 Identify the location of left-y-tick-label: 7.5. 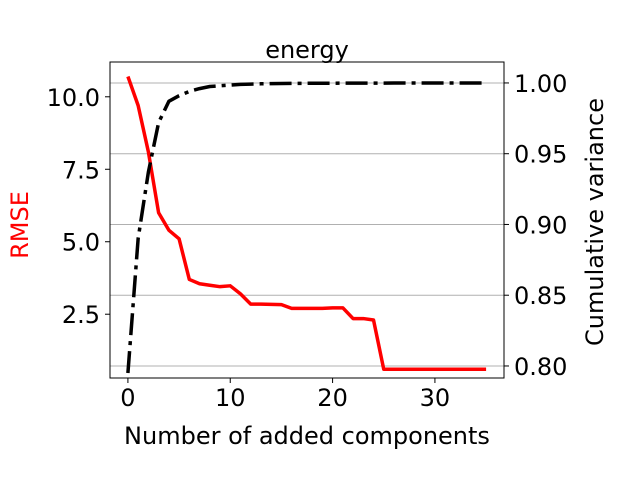
(81, 170).